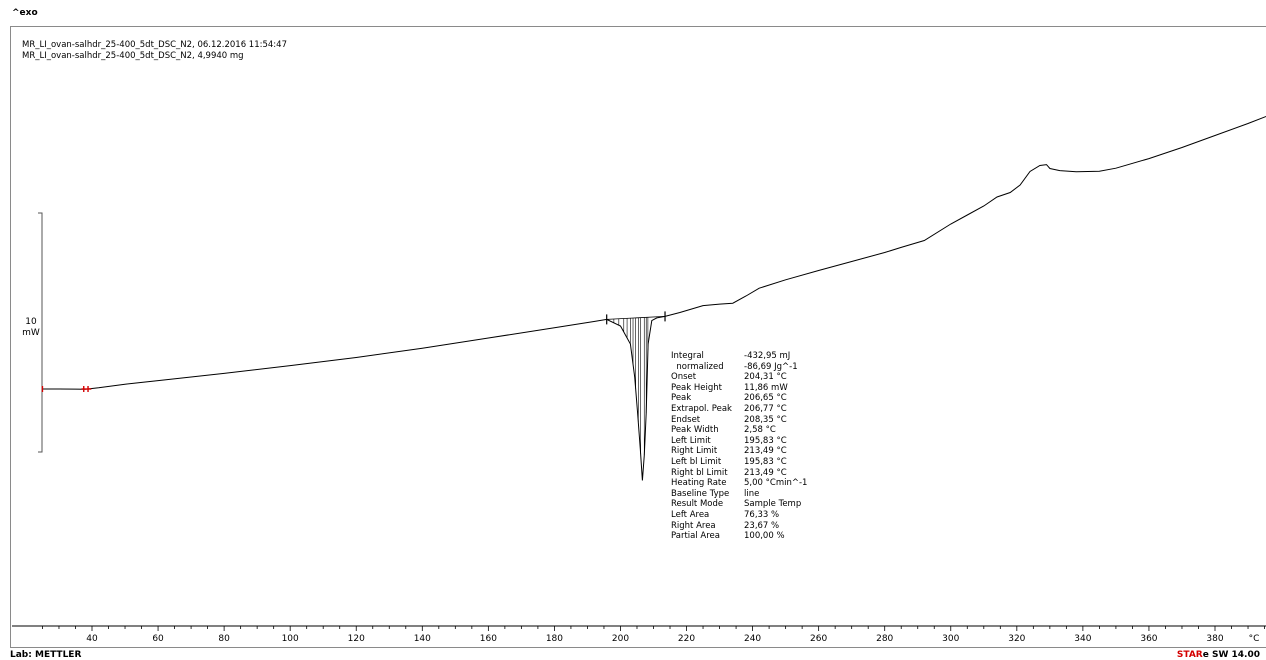 Image resolution: width=1266 pixels, height=660 pixels. What do you see at coordinates (158, 639) in the screenshot?
I see `x-tick-label: 60` at bounding box center [158, 639].